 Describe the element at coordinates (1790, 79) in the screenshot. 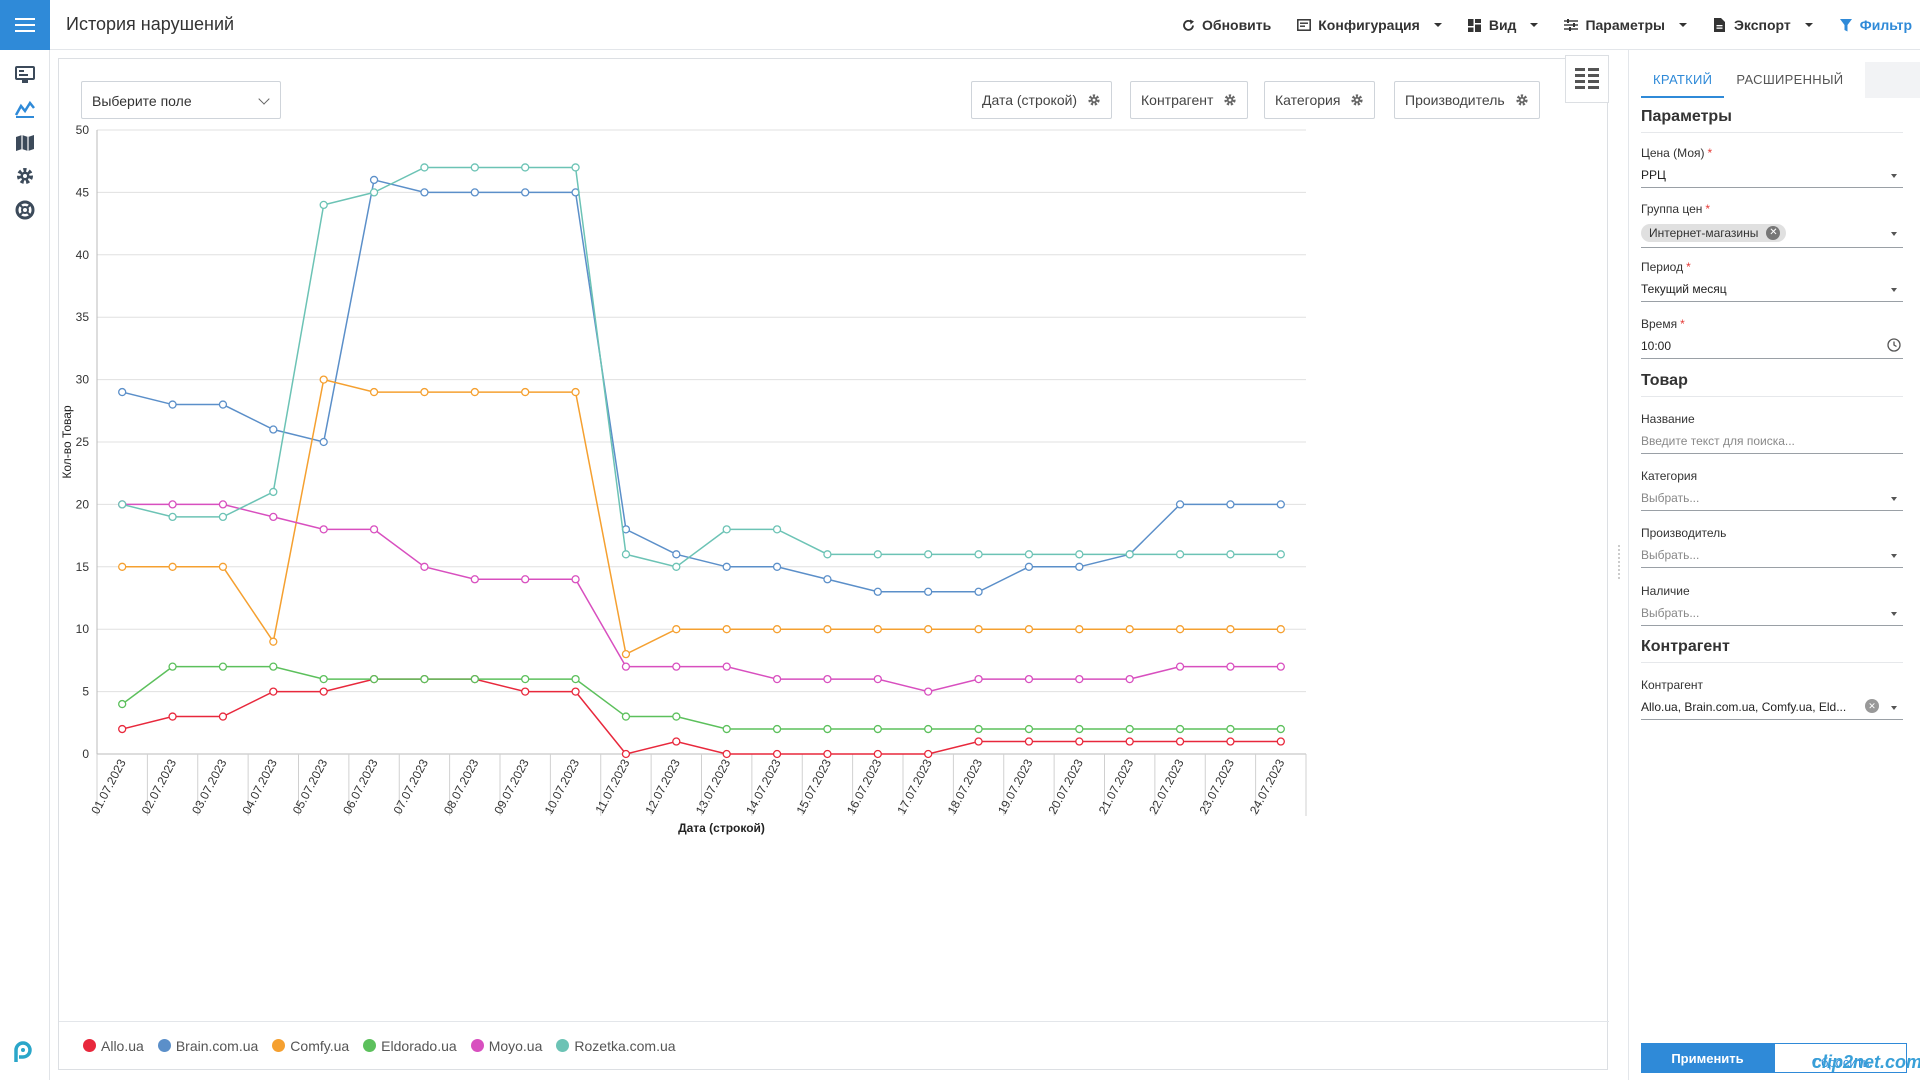

I see `tab-extended: РАСШИРЕННЫЙ` at that location.